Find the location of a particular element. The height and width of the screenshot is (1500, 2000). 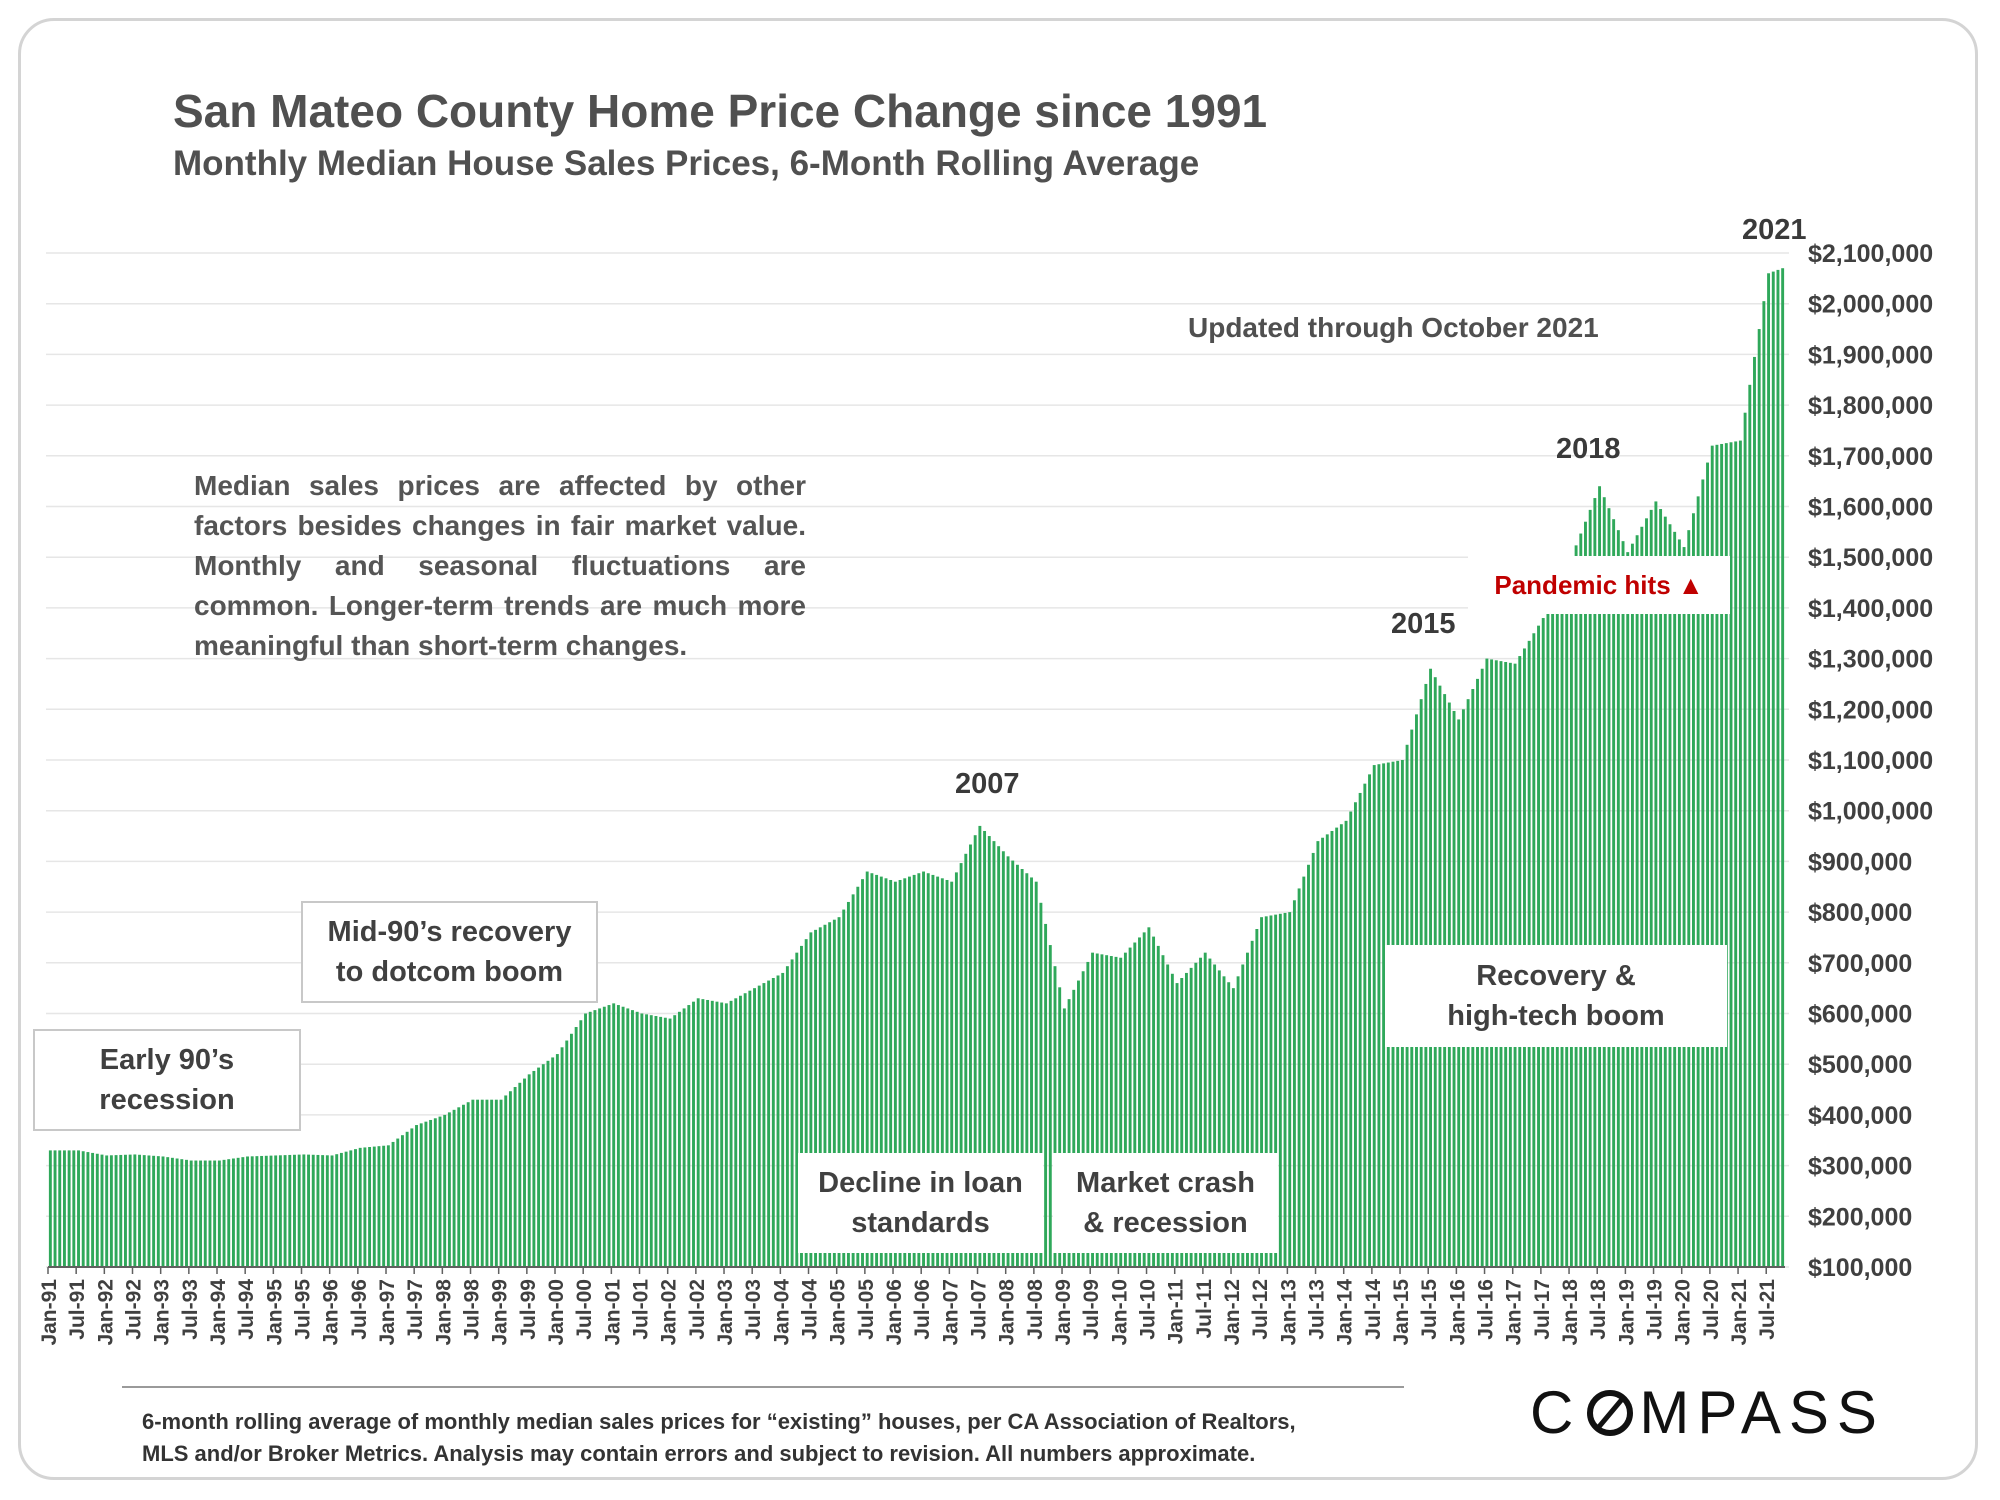

x-tick-label: Jan-16 is located at coordinates (1457, 1312).